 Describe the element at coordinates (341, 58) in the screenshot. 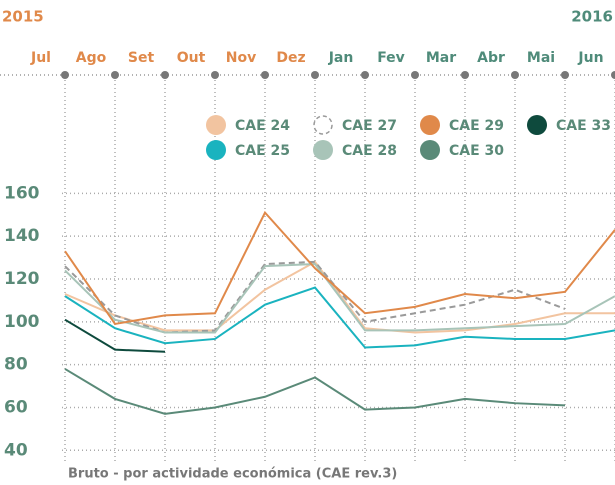

I see `x-tick-label: Jan` at that location.